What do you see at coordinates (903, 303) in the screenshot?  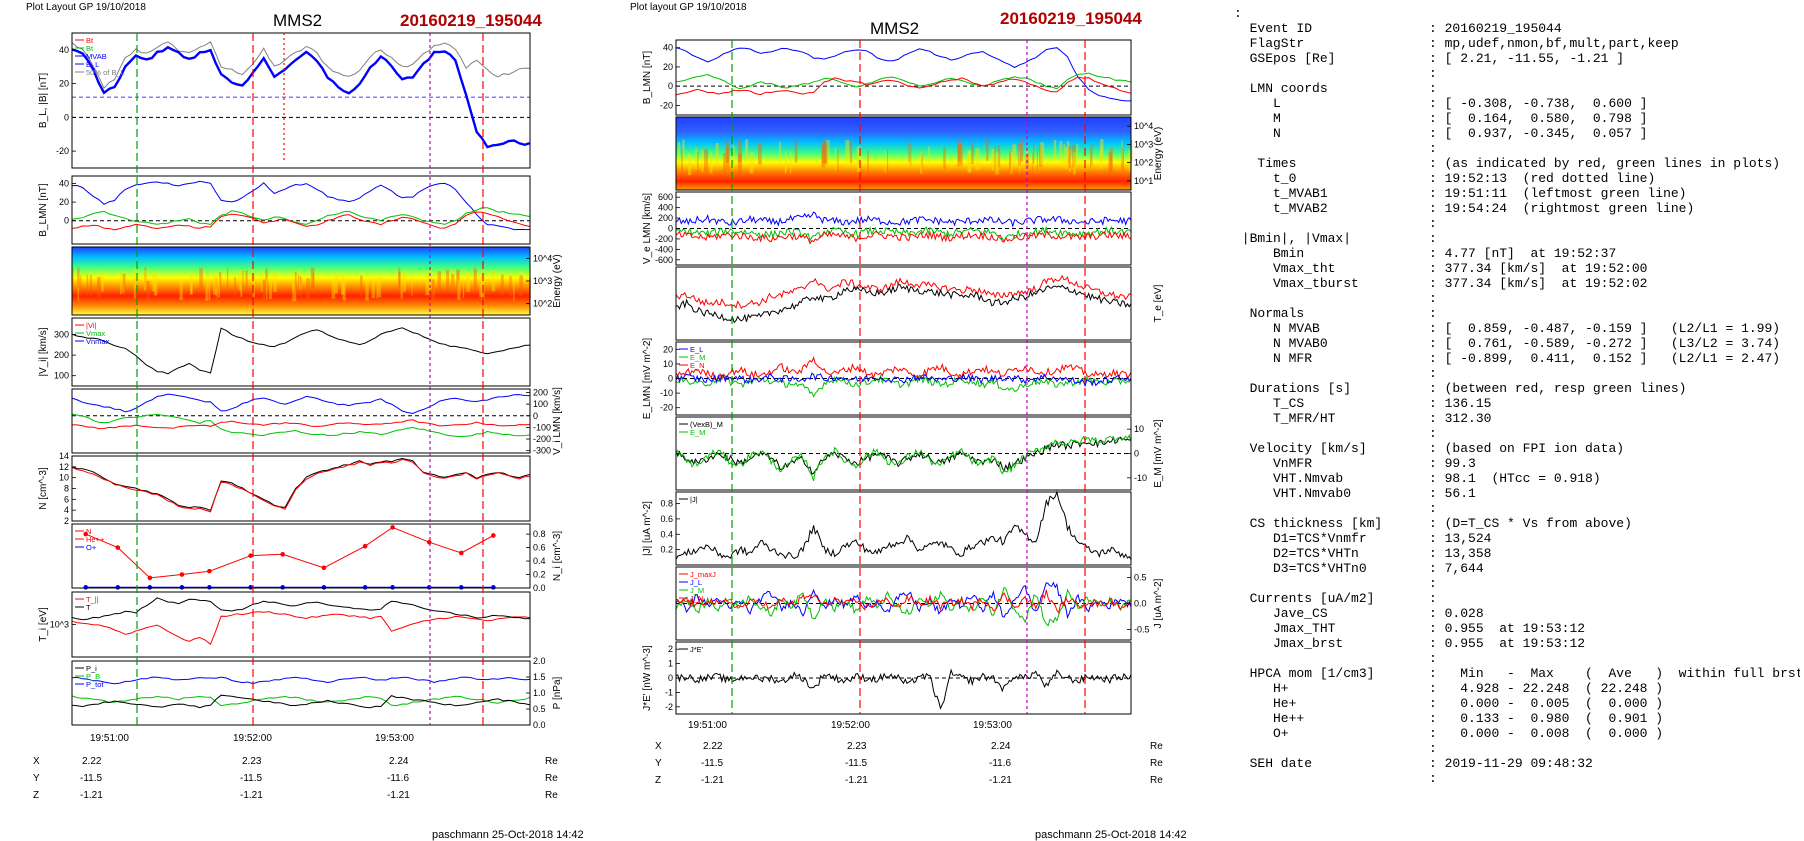 I see `panel-frame` at bounding box center [903, 303].